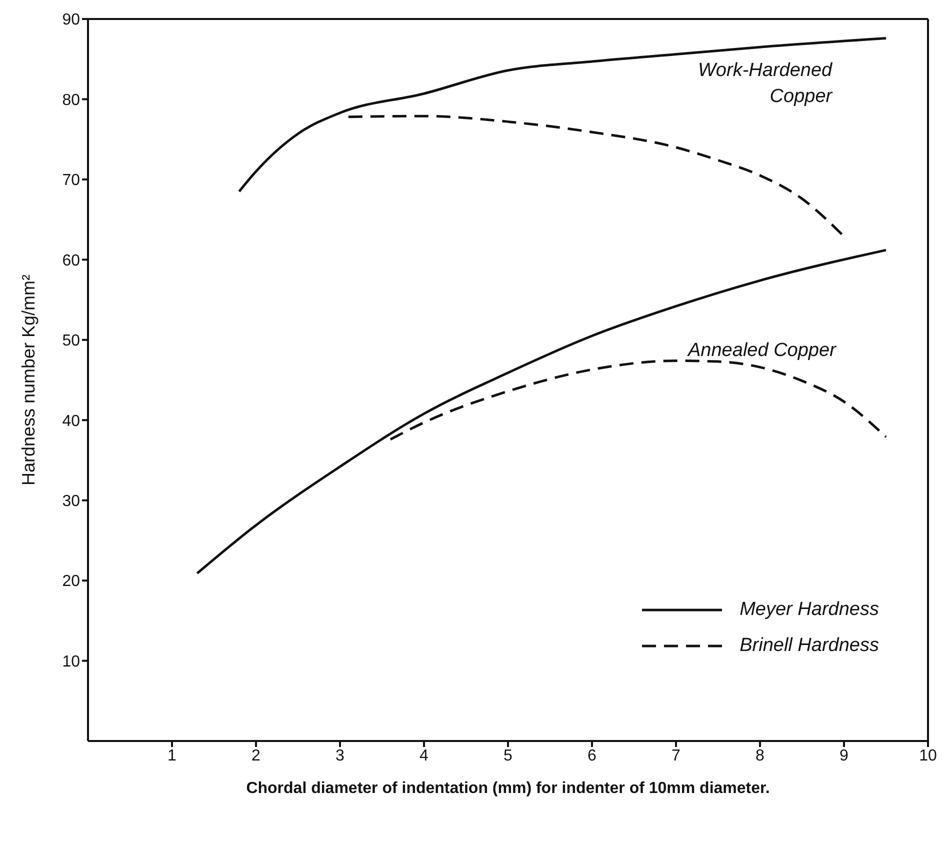  What do you see at coordinates (71, 181) in the screenshot?
I see `y-tick-label: 70` at bounding box center [71, 181].